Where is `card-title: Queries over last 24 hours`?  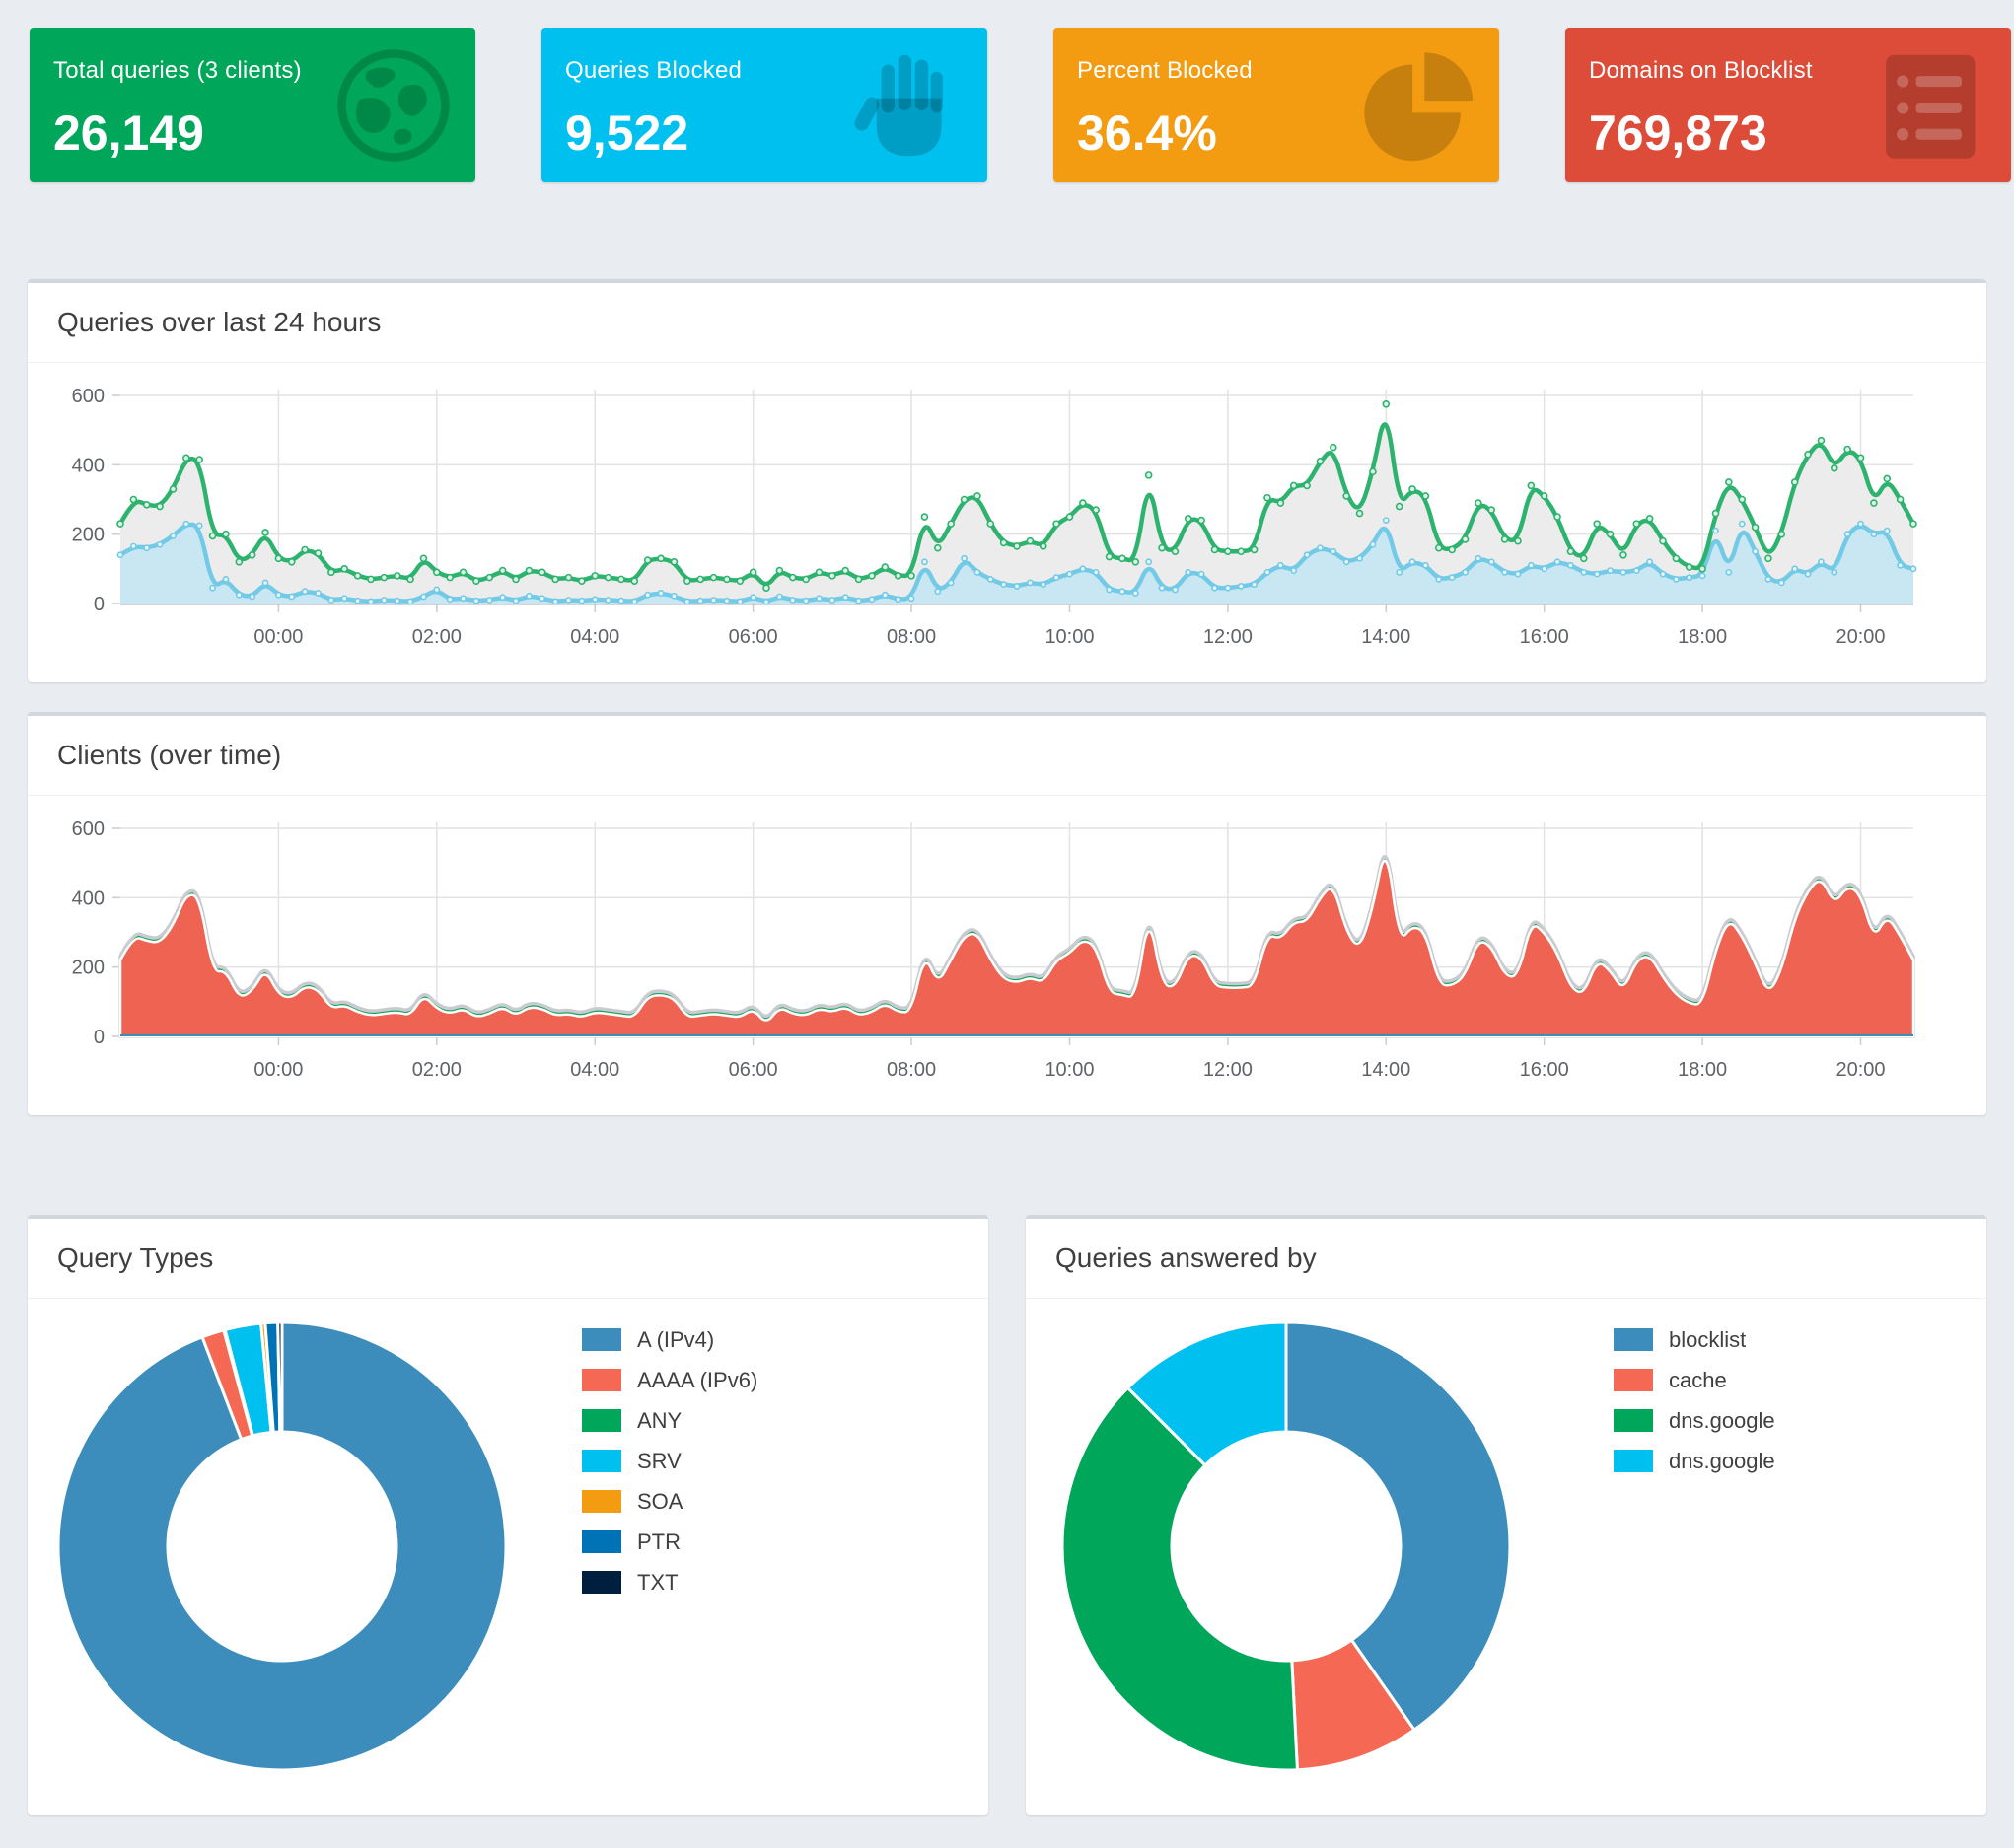 card-title: Queries over last 24 hours is located at coordinates (219, 322).